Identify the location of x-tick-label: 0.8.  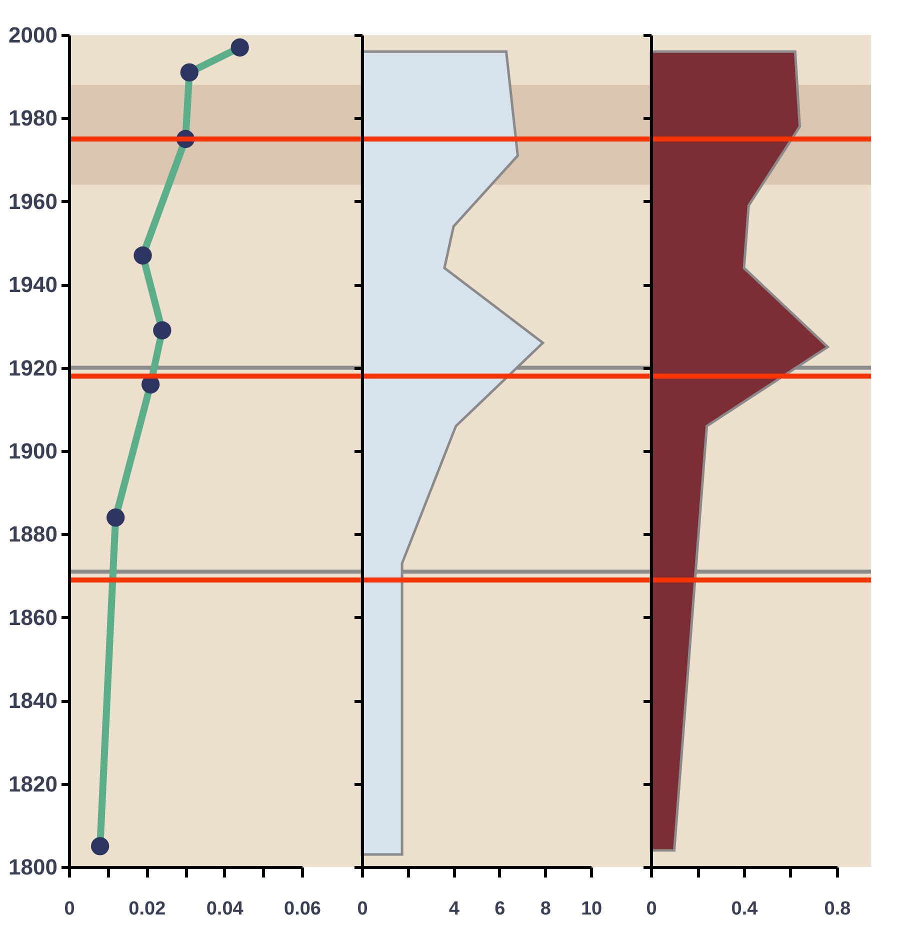
(837, 909).